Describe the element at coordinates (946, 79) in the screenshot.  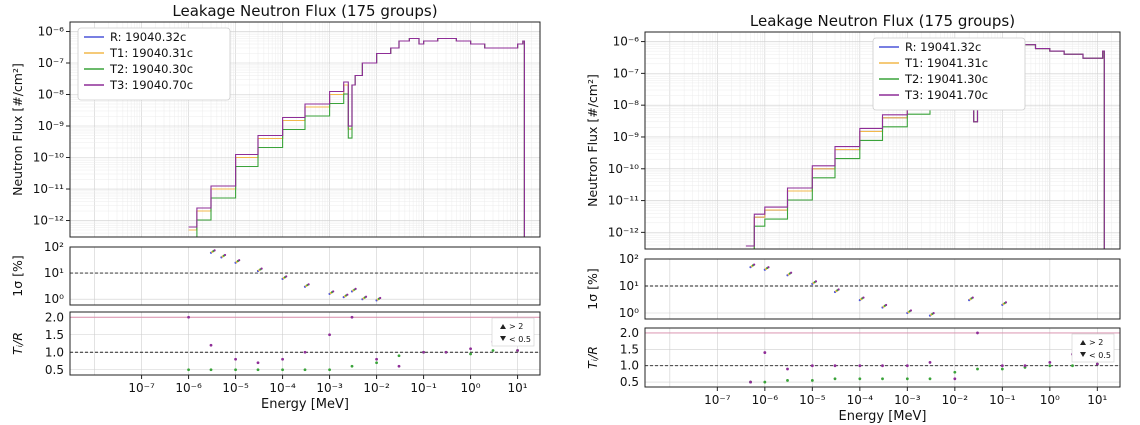
I see `legend-label: T2: 19041.30c` at that location.